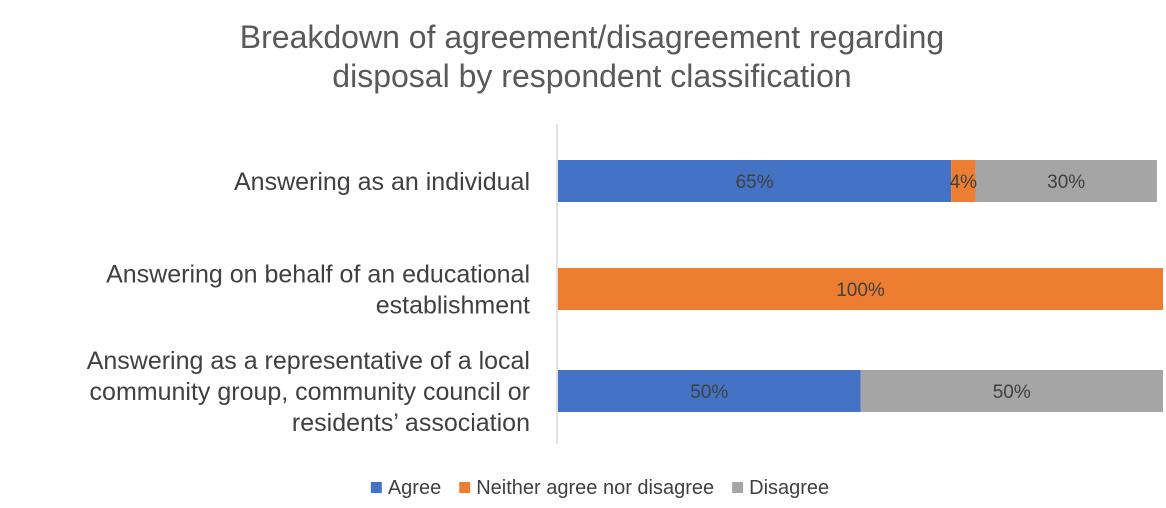  What do you see at coordinates (411, 423) in the screenshot?
I see `category-label-2-line-2: residents’ association` at bounding box center [411, 423].